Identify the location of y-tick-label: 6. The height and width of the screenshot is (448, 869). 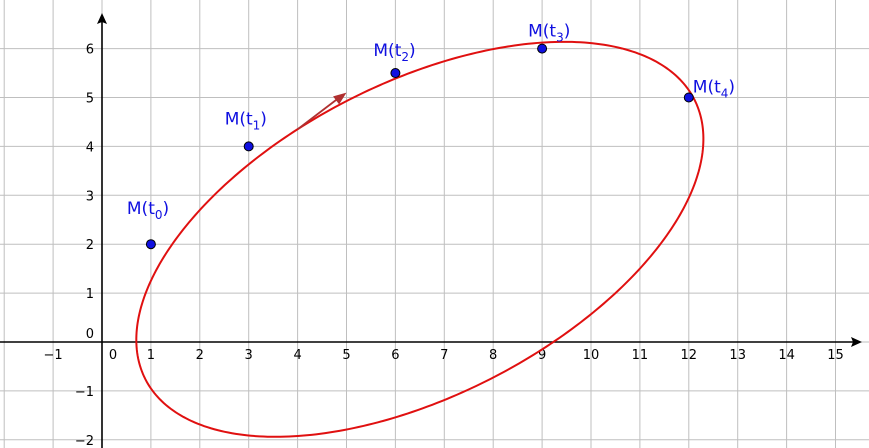
(90, 50).